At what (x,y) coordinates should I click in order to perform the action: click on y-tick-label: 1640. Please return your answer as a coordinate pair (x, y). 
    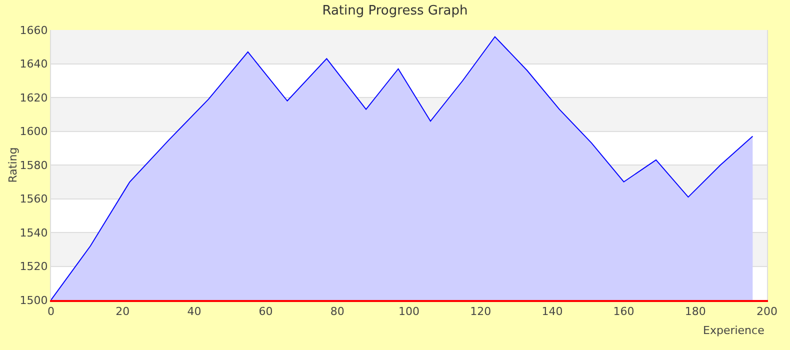
    Looking at the image, I should click on (34, 64).